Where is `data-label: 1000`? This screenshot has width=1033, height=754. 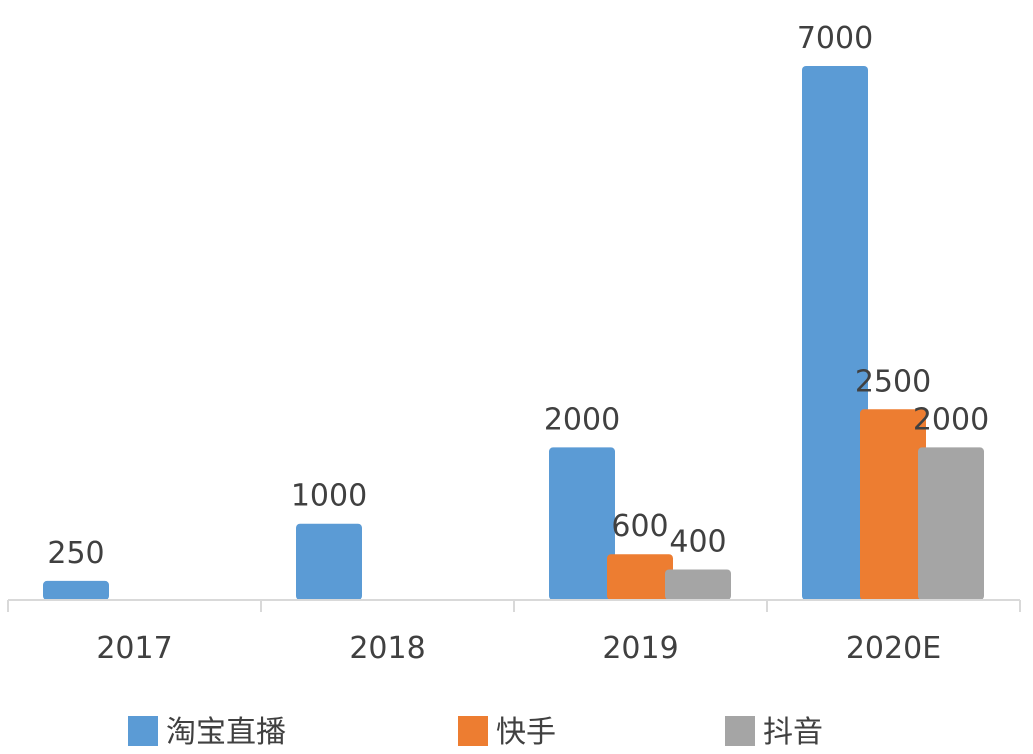
data-label: 1000 is located at coordinates (329, 496).